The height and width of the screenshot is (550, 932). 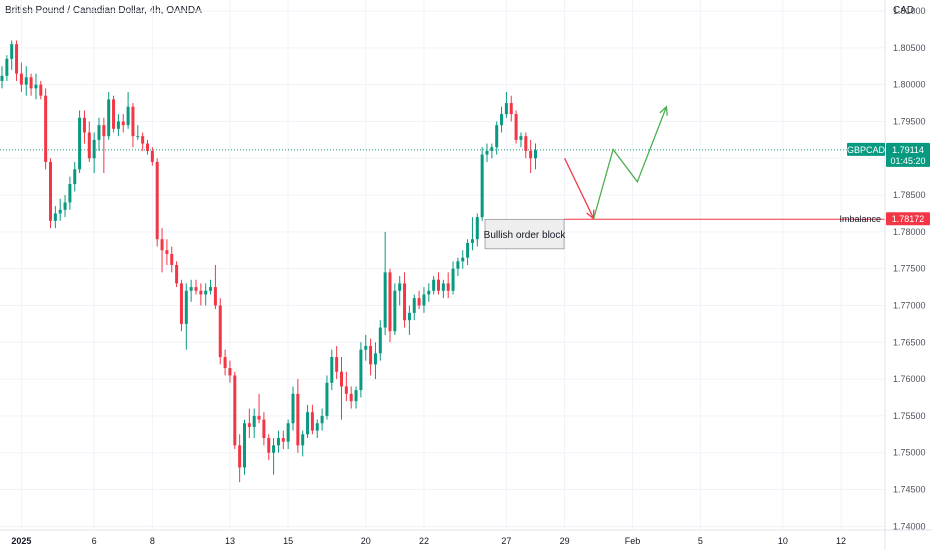 What do you see at coordinates (579, 188) in the screenshot?
I see `projection-arrow-down` at bounding box center [579, 188].